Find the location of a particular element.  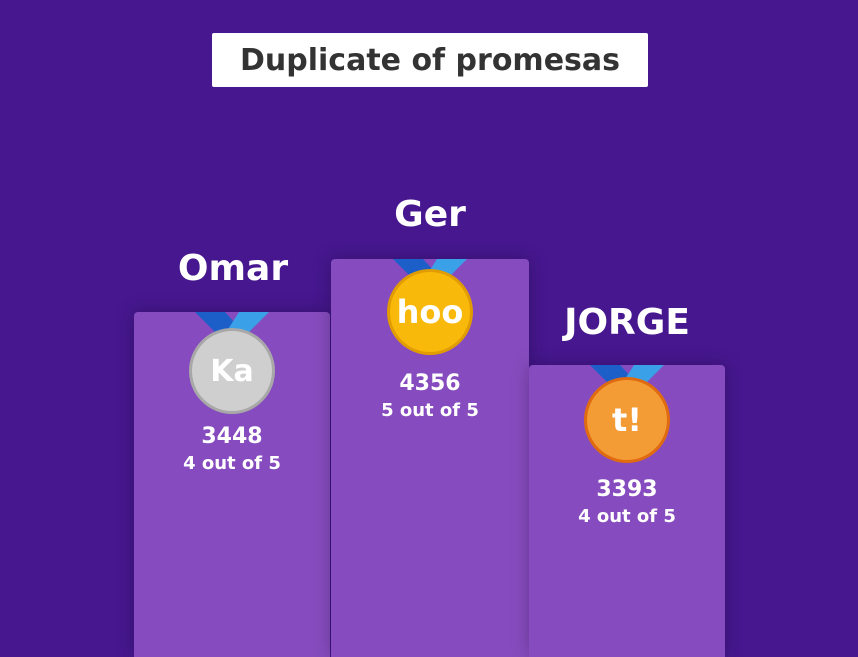

podium-third: t! 3393 4 out of 5 is located at coordinates (627, 511).